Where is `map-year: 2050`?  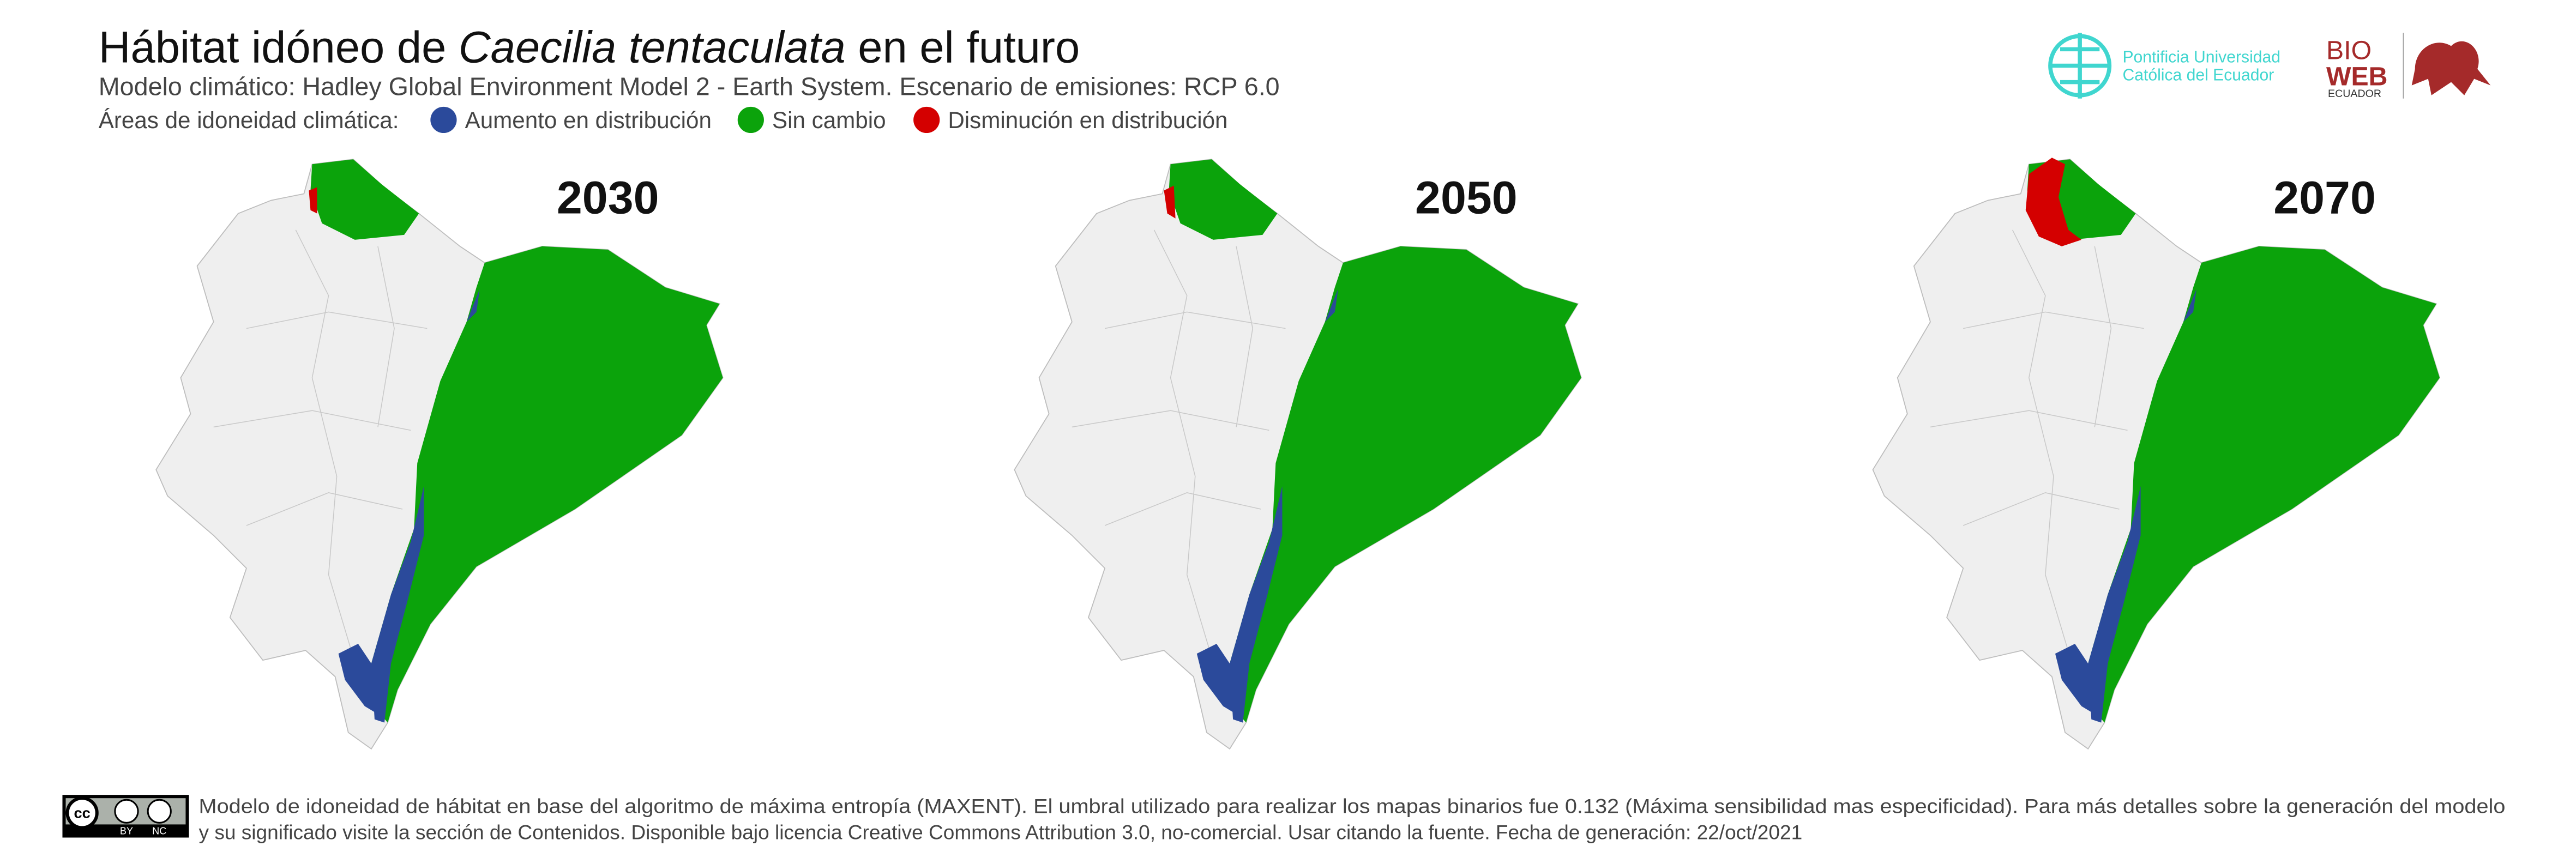
map-year: 2050 is located at coordinates (1466, 197).